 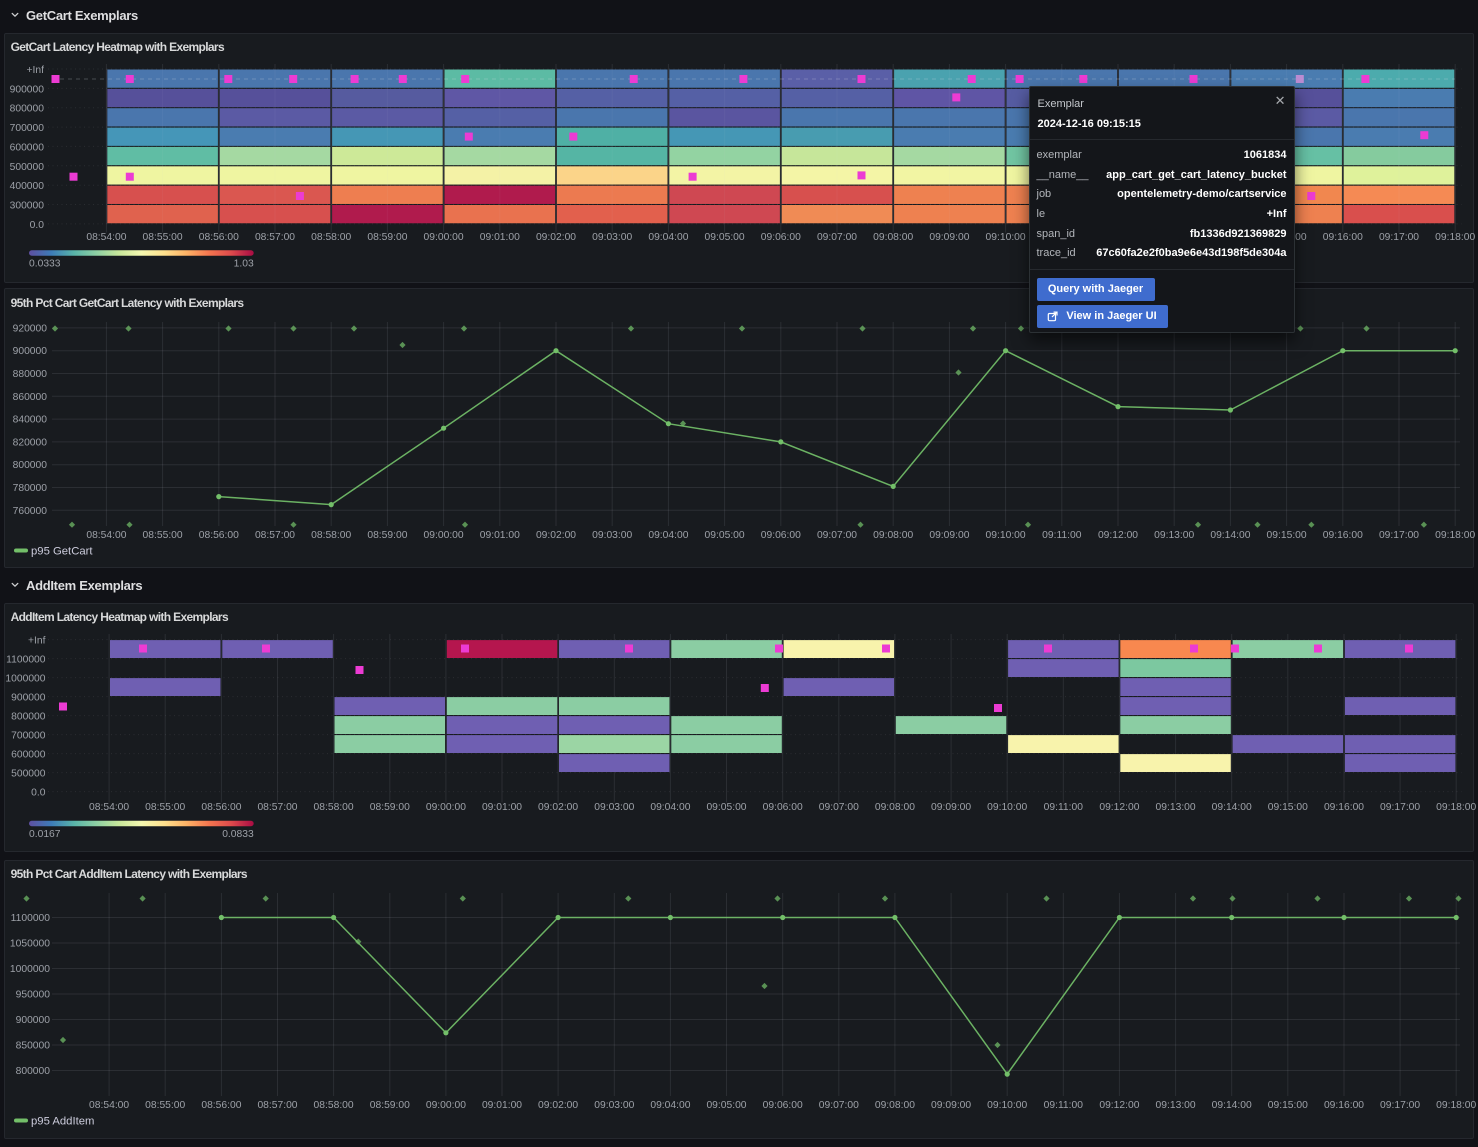 What do you see at coordinates (27, 206) in the screenshot?
I see `svg-text: 300000` at bounding box center [27, 206].